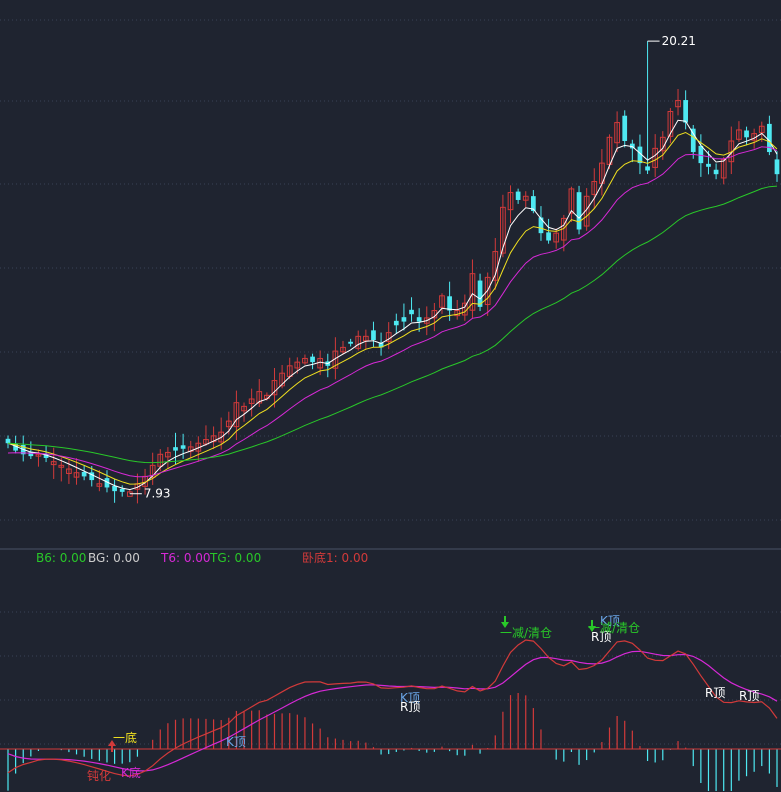  Describe the element at coordinates (125, 737) in the screenshot. I see `signal-yidi: 一底` at that location.